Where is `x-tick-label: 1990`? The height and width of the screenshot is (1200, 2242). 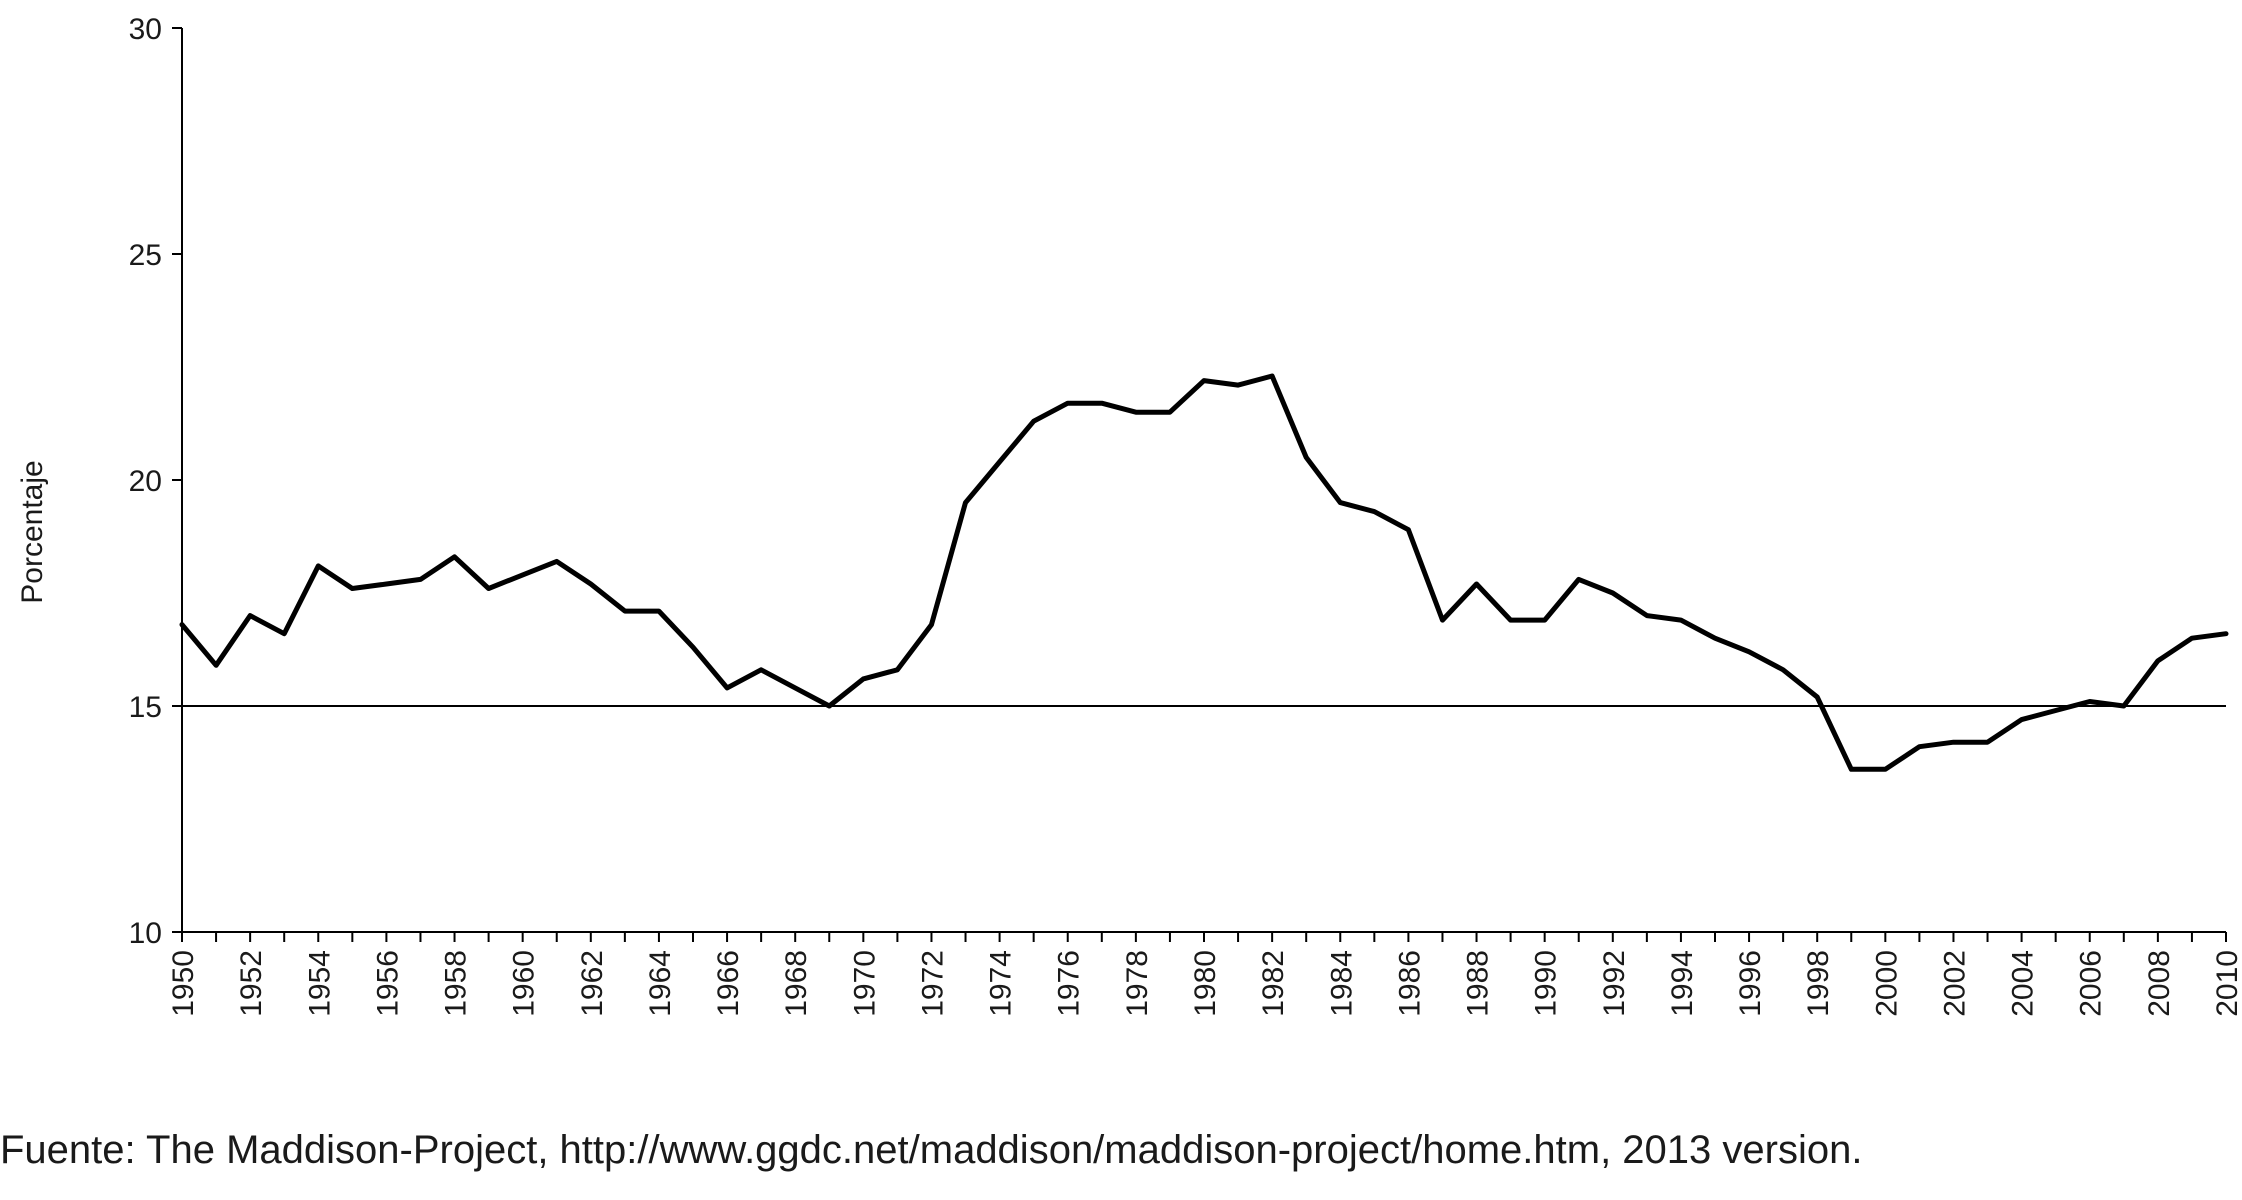
x-tick-label: 1990 is located at coordinates (1546, 983).